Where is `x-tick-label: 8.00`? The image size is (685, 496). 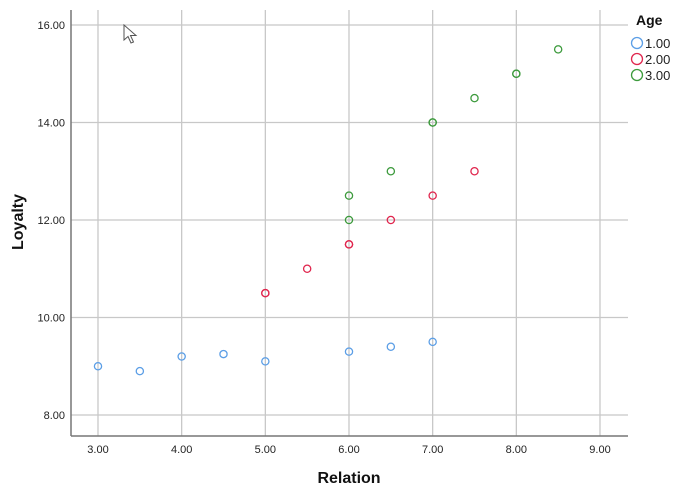
x-tick-label: 8.00 is located at coordinates (516, 450).